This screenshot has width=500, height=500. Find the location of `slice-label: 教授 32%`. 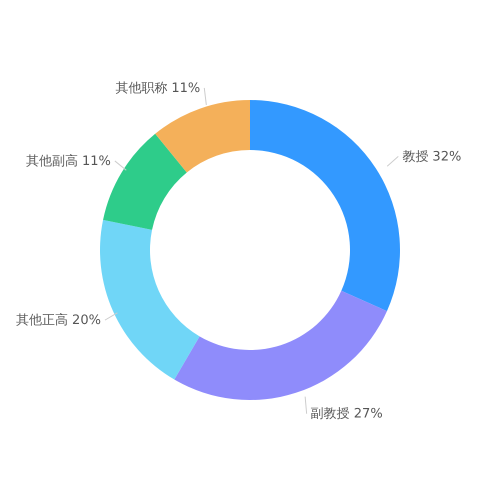

slice-label: 教授 32% is located at coordinates (432, 156).